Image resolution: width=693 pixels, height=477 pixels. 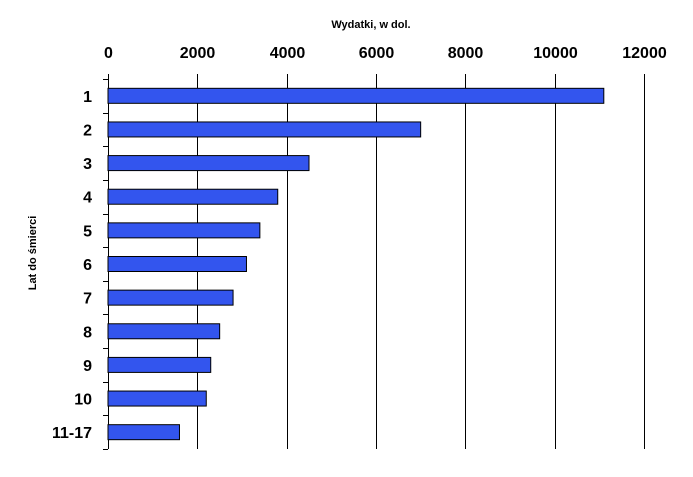 I want to click on y-tick-label-2: 2, so click(x=87, y=130).